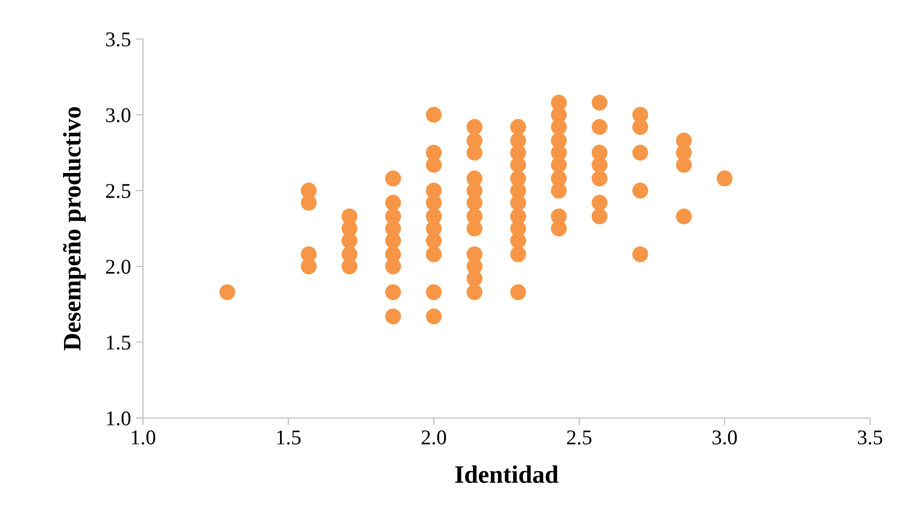  Describe the element at coordinates (289, 437) in the screenshot. I see `x-tick-label: 1.5` at that location.